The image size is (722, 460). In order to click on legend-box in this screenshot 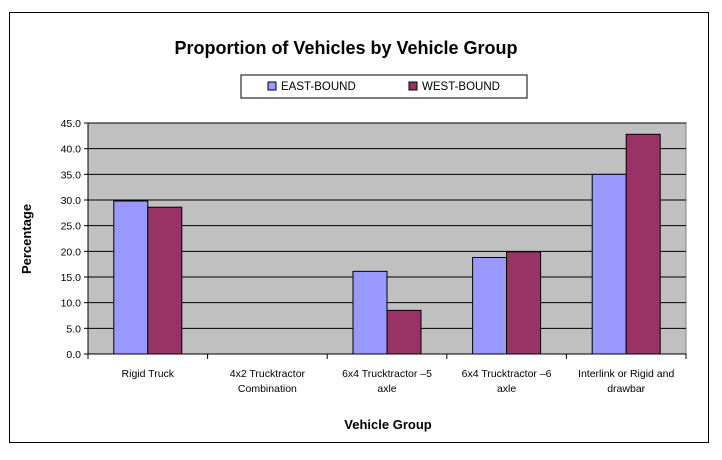, I will do `click(384, 86)`.